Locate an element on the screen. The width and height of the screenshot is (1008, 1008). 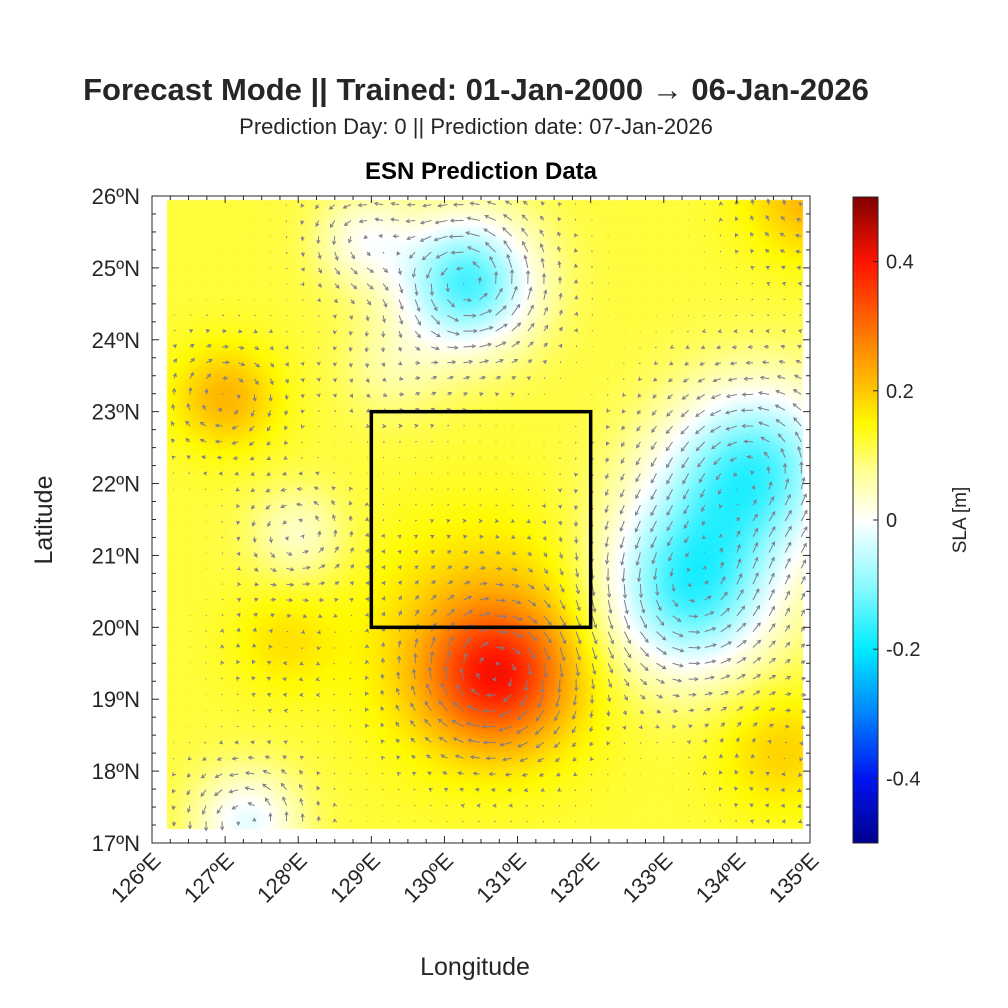
y-tick-labels: 17ºN 18ºN 19ºN 20ºN 21ºN 22ºN 23ºN 24ºN 25ºN 26ºN is located at coordinates (116, 520).